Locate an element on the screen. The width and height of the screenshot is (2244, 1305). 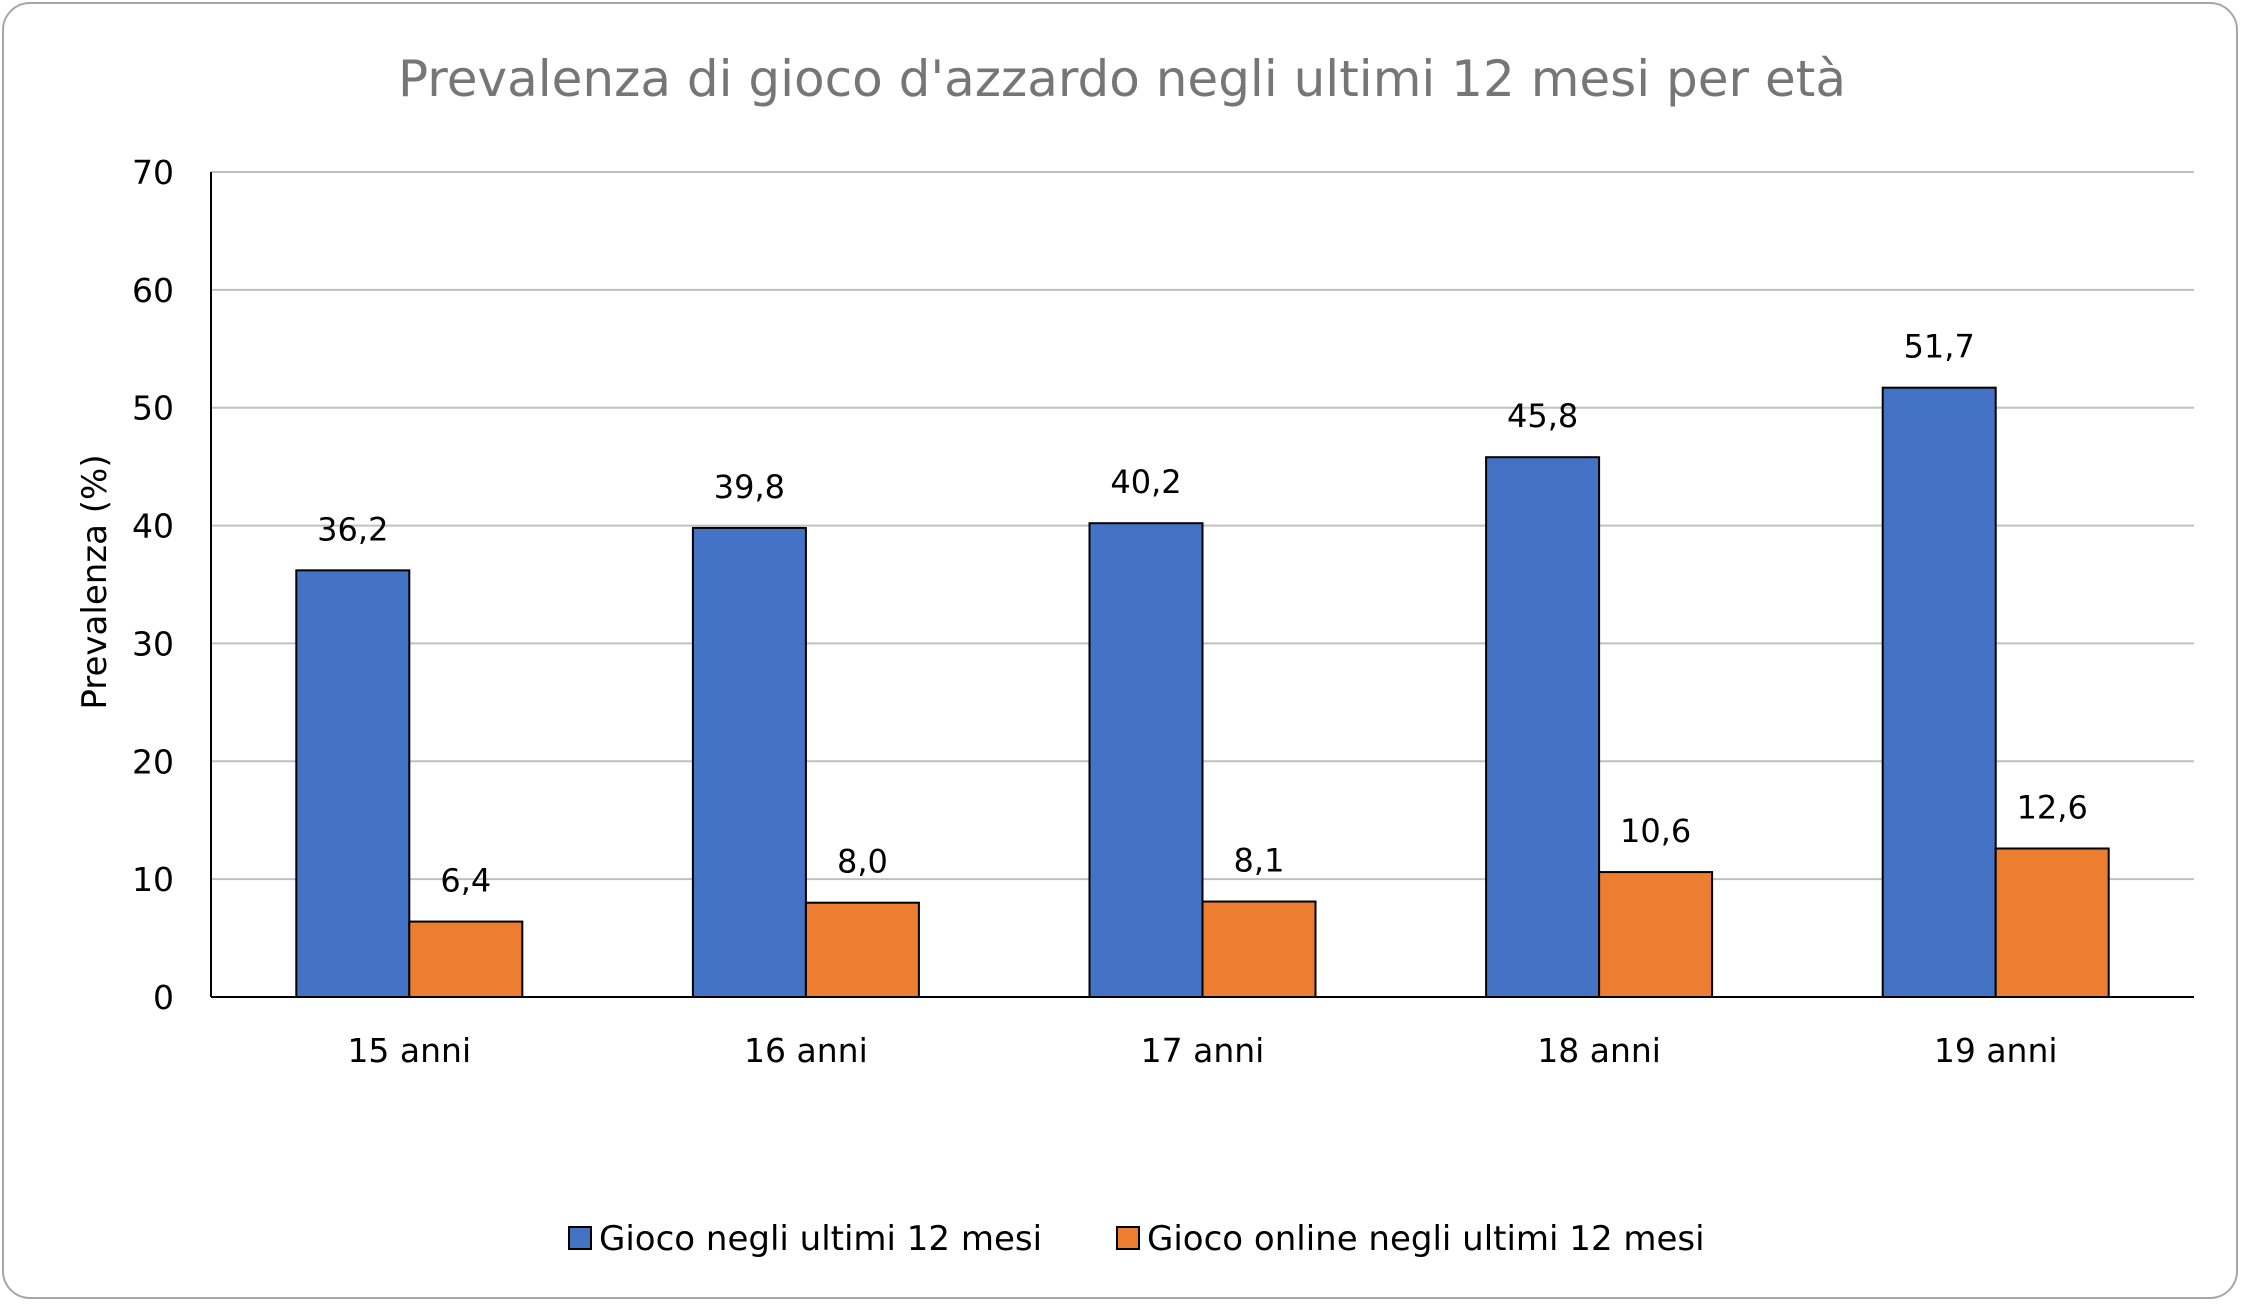
legend-label: Gioco negli ultimi 12 mesi is located at coordinates (820, 1239).